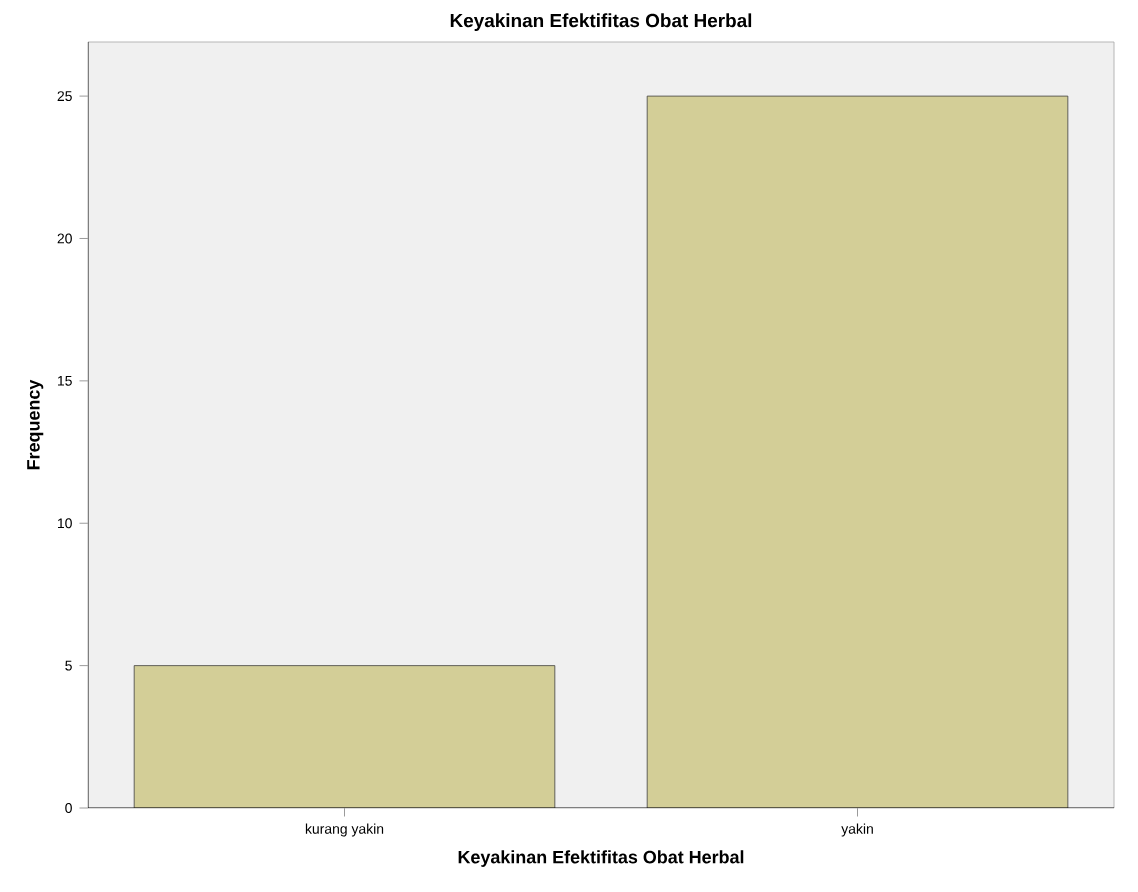 The height and width of the screenshot is (892, 1138). What do you see at coordinates (35, 424) in the screenshot?
I see `y-axis-title: Frequency` at bounding box center [35, 424].